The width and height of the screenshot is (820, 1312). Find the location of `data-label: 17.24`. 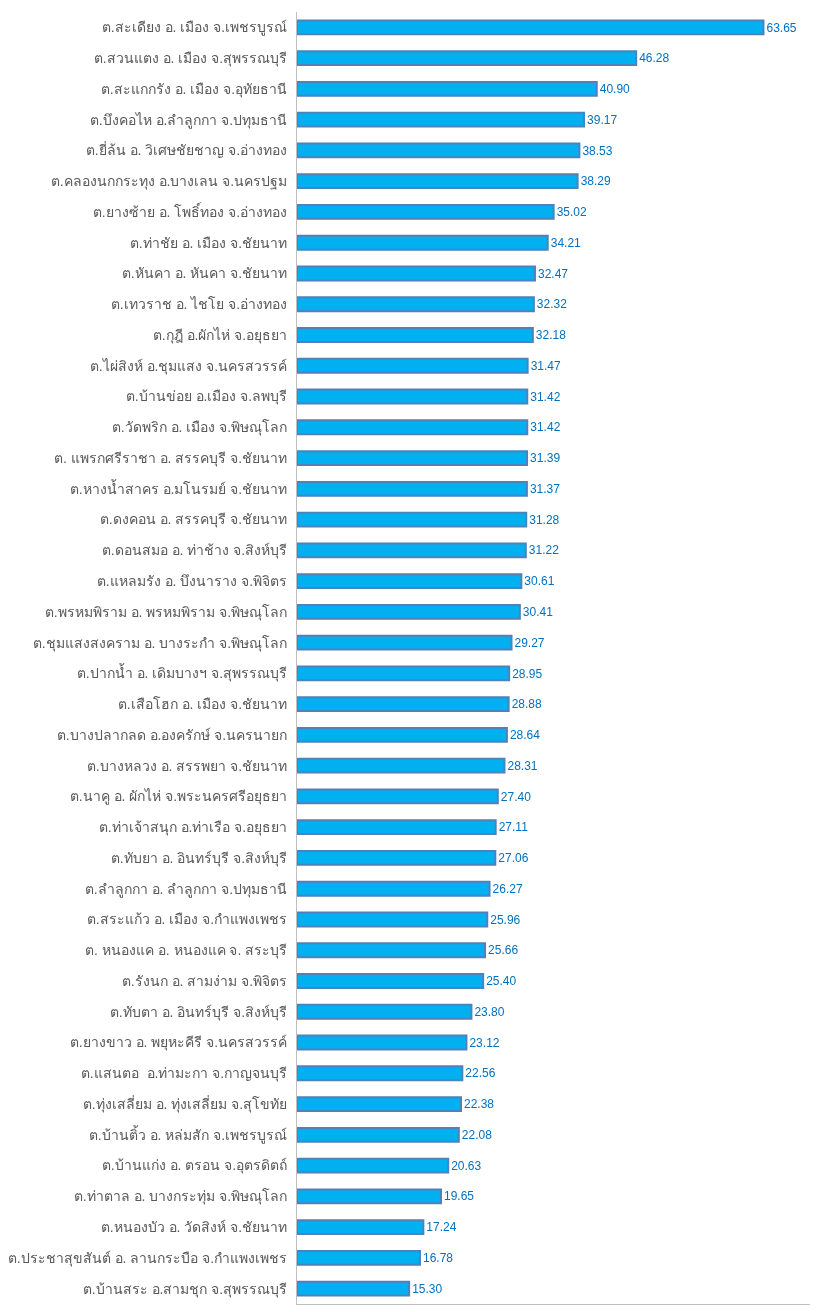

data-label: 17.24 is located at coordinates (441, 1227).